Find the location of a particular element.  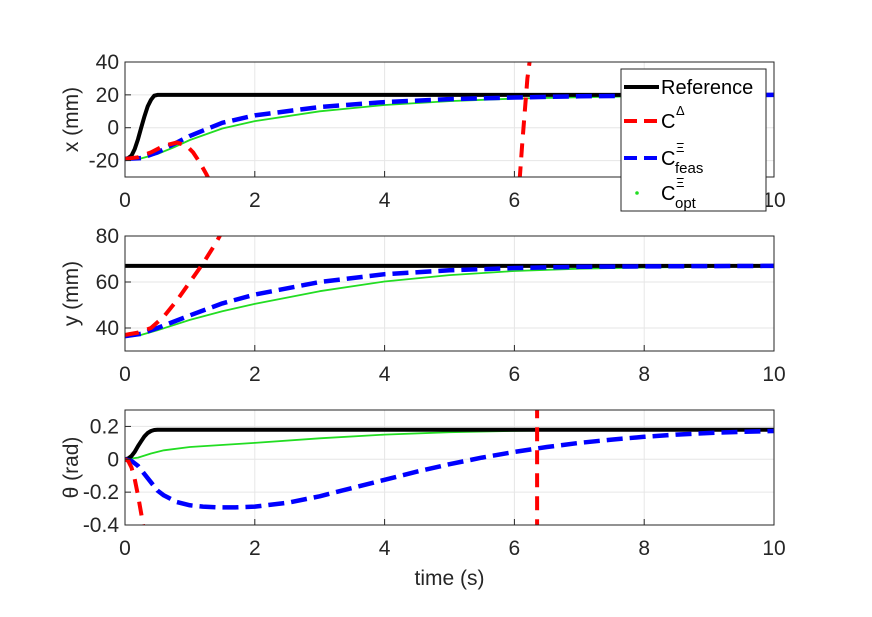

y-axis-label: x (mm) is located at coordinates (71, 119).